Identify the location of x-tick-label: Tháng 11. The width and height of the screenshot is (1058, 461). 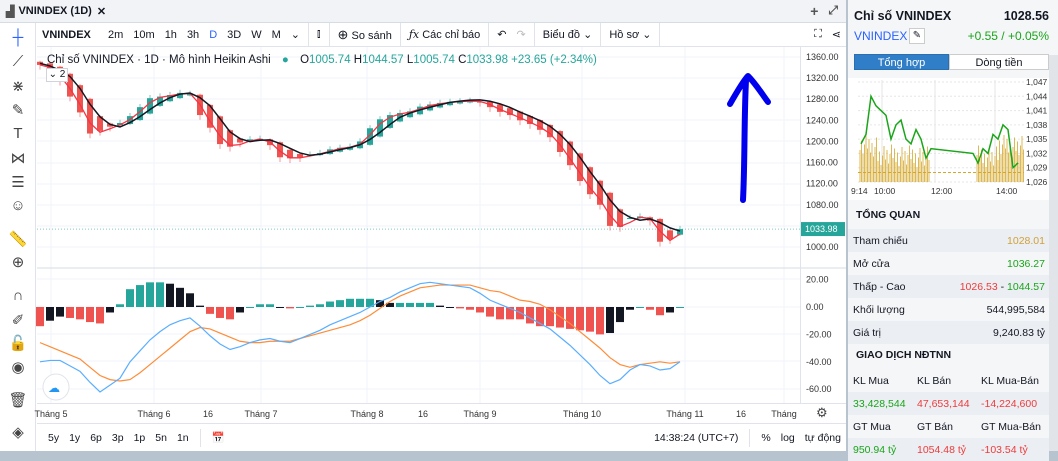
(685, 414).